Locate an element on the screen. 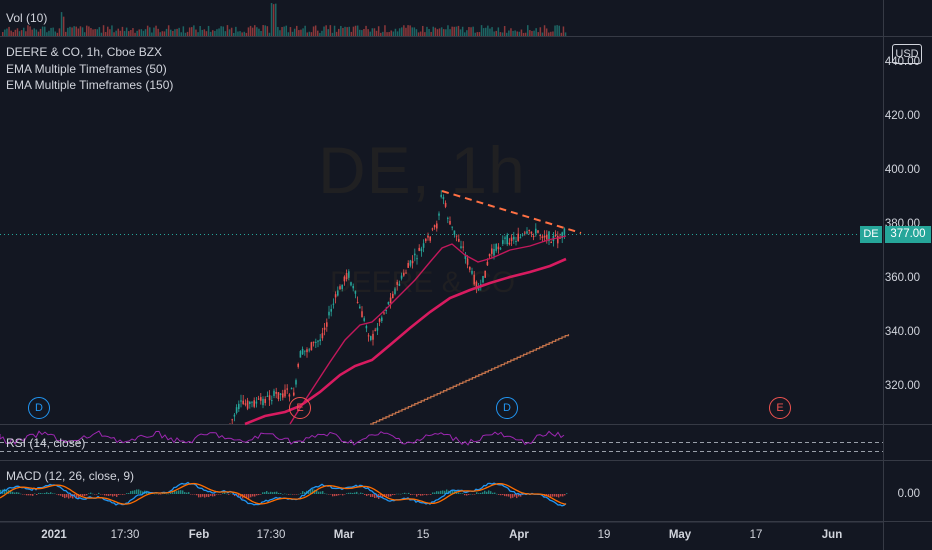 The height and width of the screenshot is (550, 932). ema-150-label: EMA Multiple Timeframes (150) is located at coordinates (90, 85).